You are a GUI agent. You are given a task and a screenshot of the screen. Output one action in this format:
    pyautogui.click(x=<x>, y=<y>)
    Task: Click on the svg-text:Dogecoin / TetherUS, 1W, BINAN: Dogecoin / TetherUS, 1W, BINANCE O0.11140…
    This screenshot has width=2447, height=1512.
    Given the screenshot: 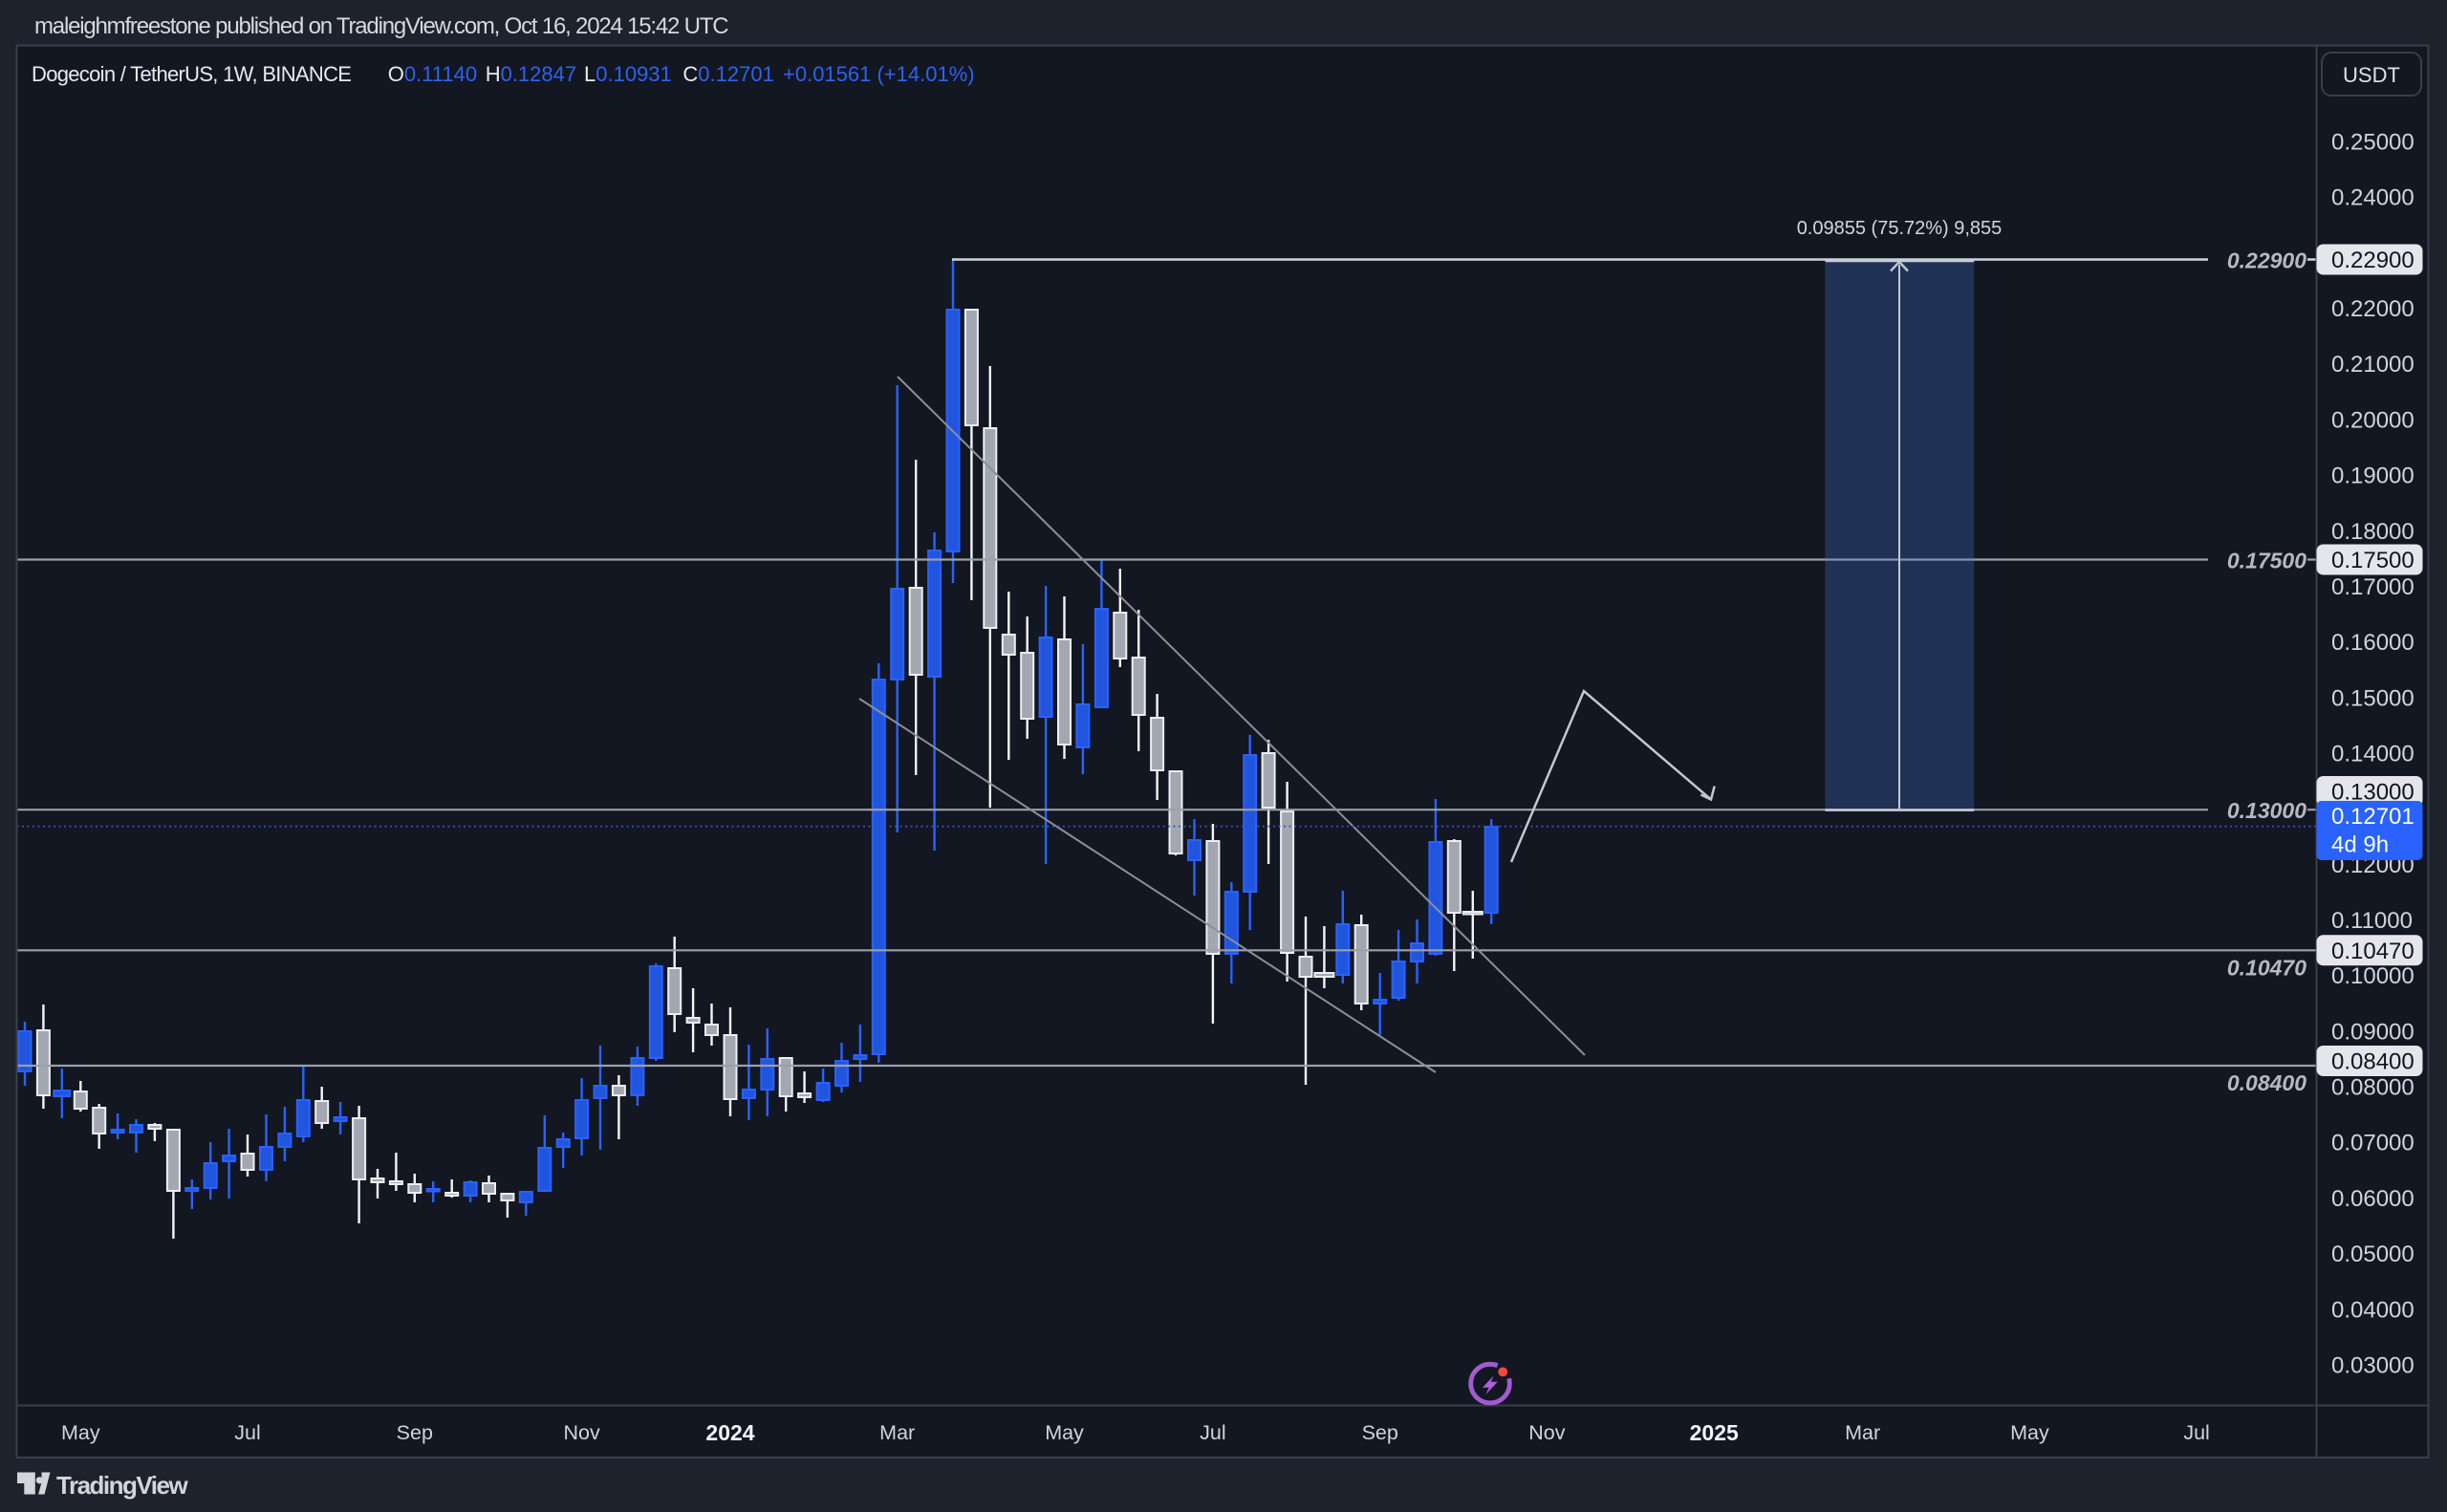 What is the action you would take?
    pyautogui.click(x=504, y=74)
    